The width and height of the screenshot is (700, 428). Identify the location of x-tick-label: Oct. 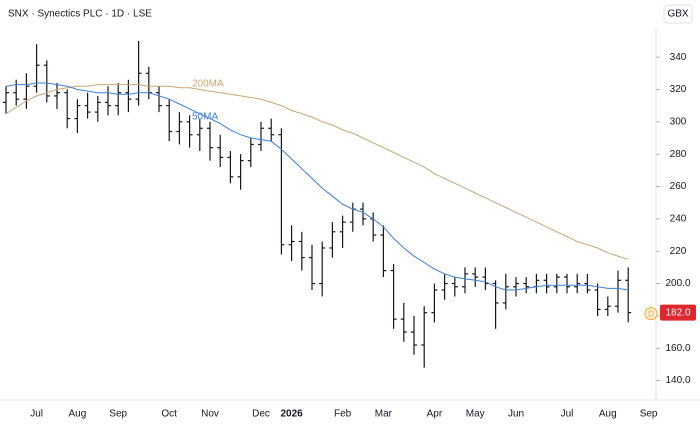
(169, 414).